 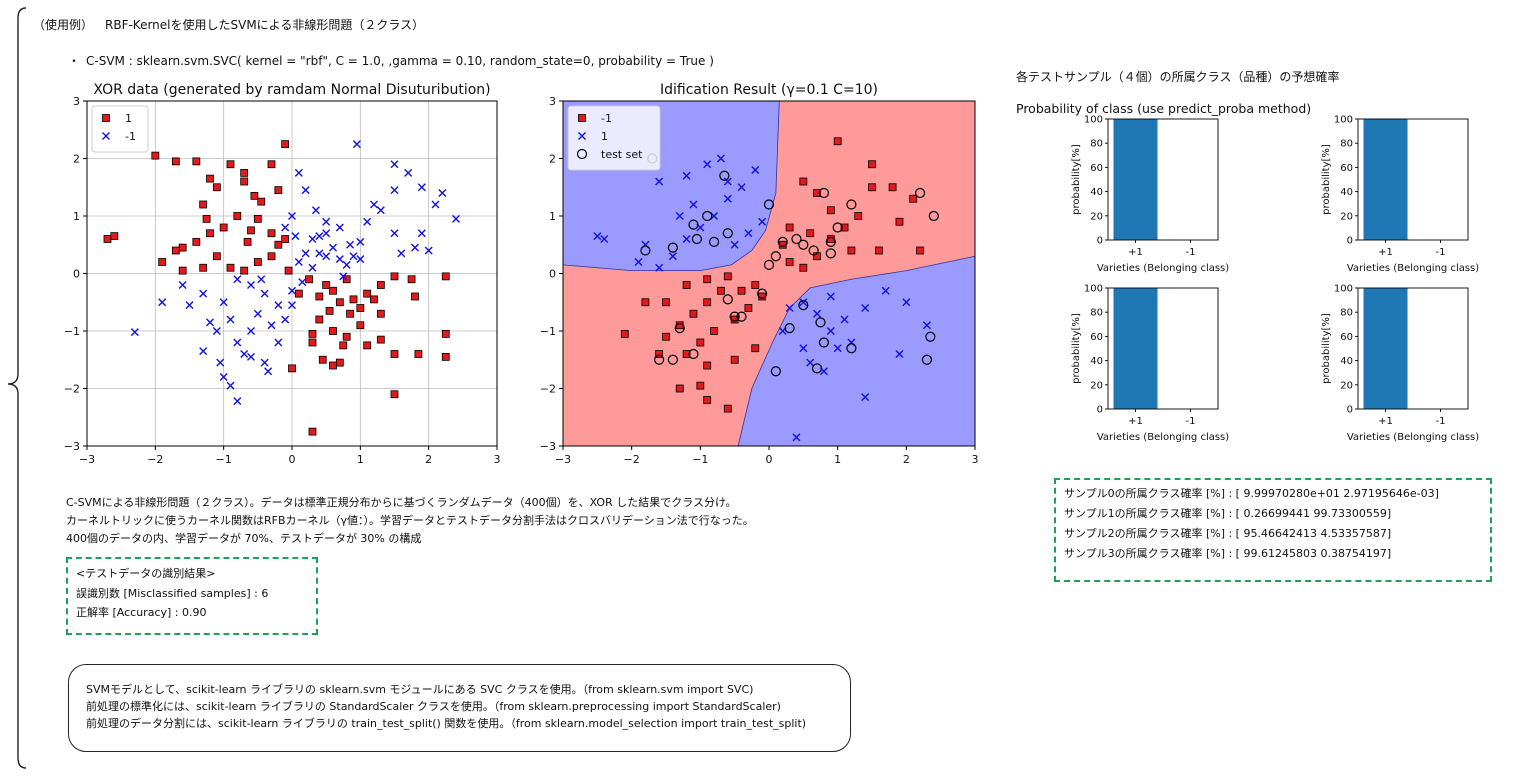 What do you see at coordinates (17, 388) in the screenshot?
I see `left-brace` at bounding box center [17, 388].